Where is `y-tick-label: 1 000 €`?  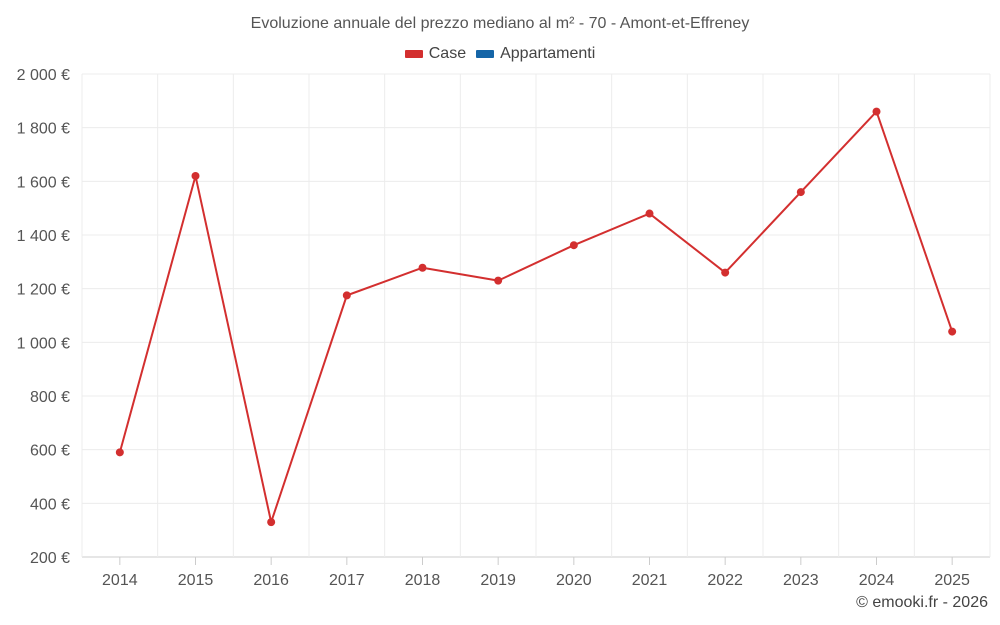 y-tick-label: 1 000 € is located at coordinates (43, 343).